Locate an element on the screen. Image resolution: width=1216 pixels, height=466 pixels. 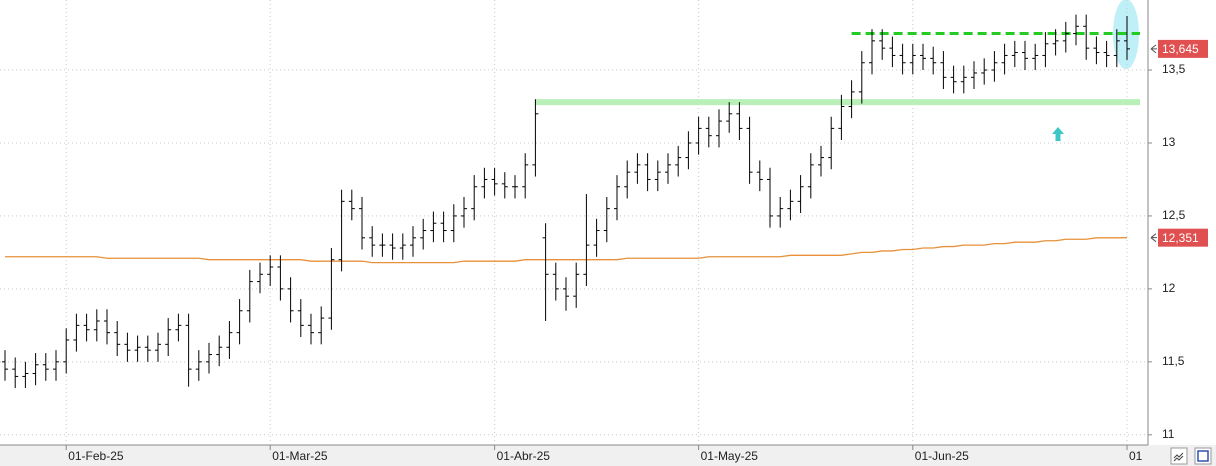
save-button is located at coordinates (1203, 456).